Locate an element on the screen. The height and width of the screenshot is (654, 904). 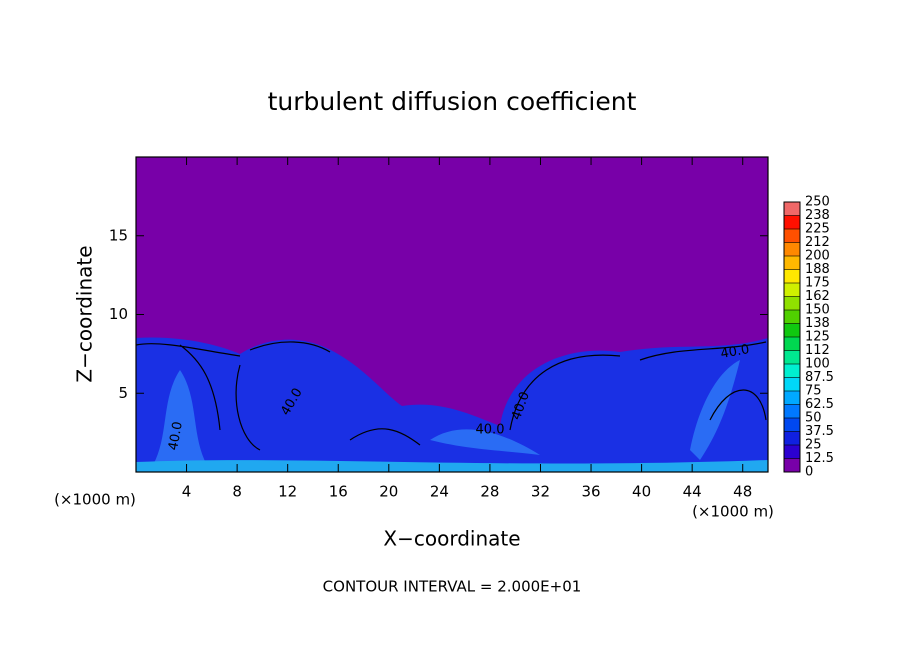
x-tick-label: 32 is located at coordinates (540, 492).